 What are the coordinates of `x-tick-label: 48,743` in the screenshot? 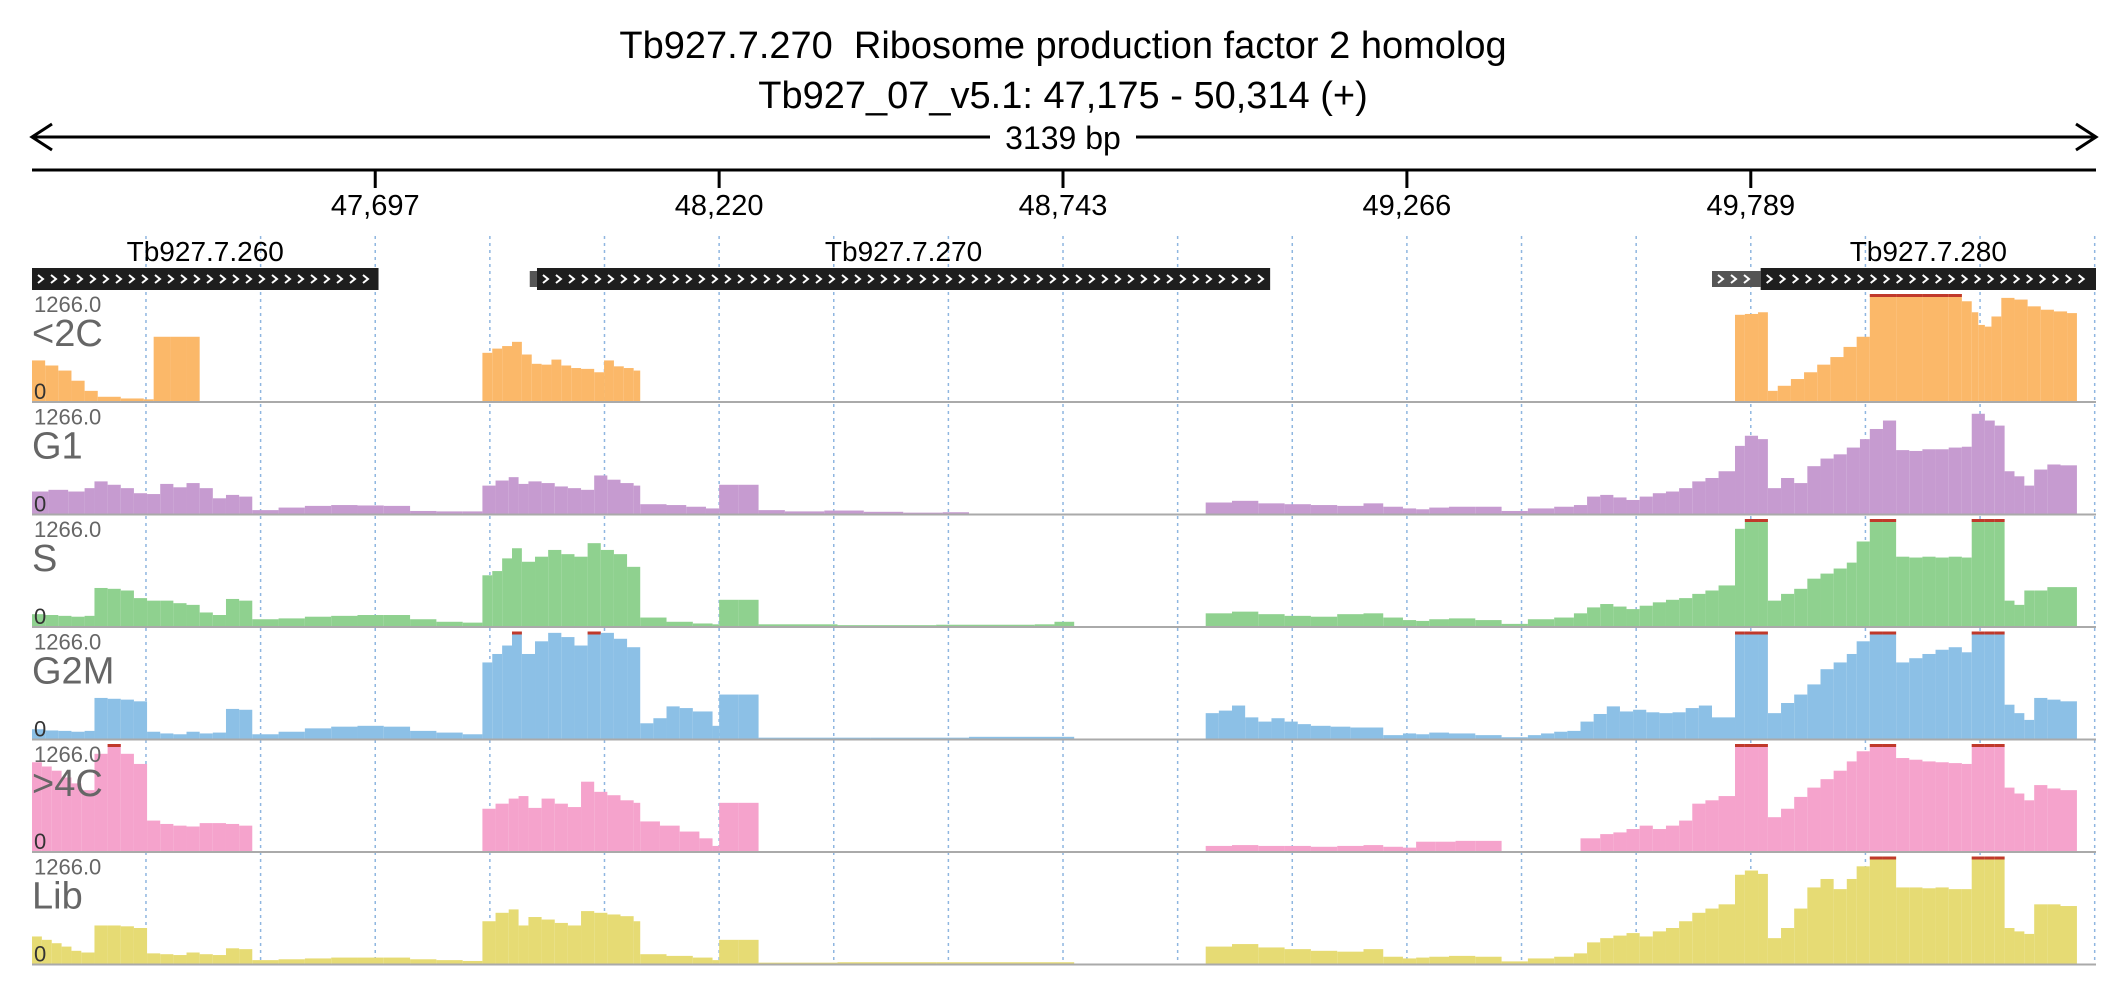 It's located at (1063, 206).